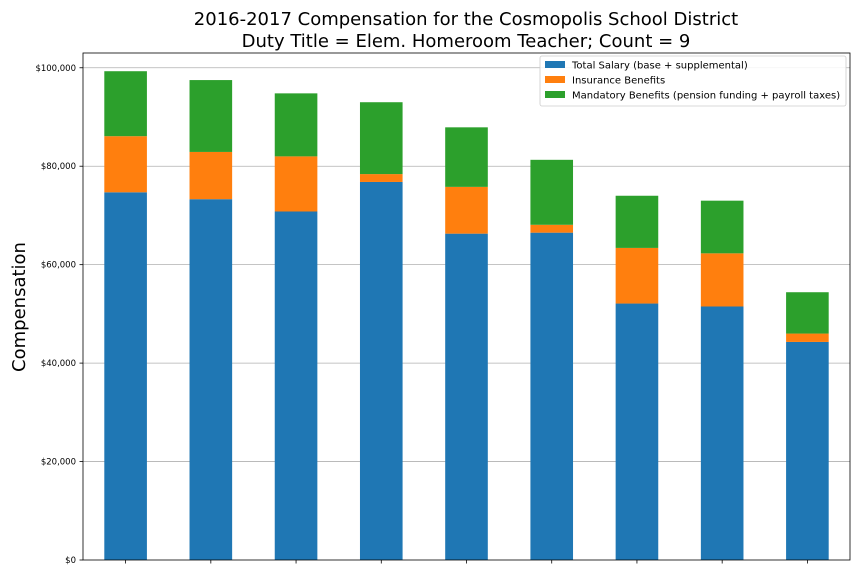 Image resolution: width=864 pixels, height=576 pixels. Describe the element at coordinates (58, 364) in the screenshot. I see `y-tick-label: $40,000` at that location.